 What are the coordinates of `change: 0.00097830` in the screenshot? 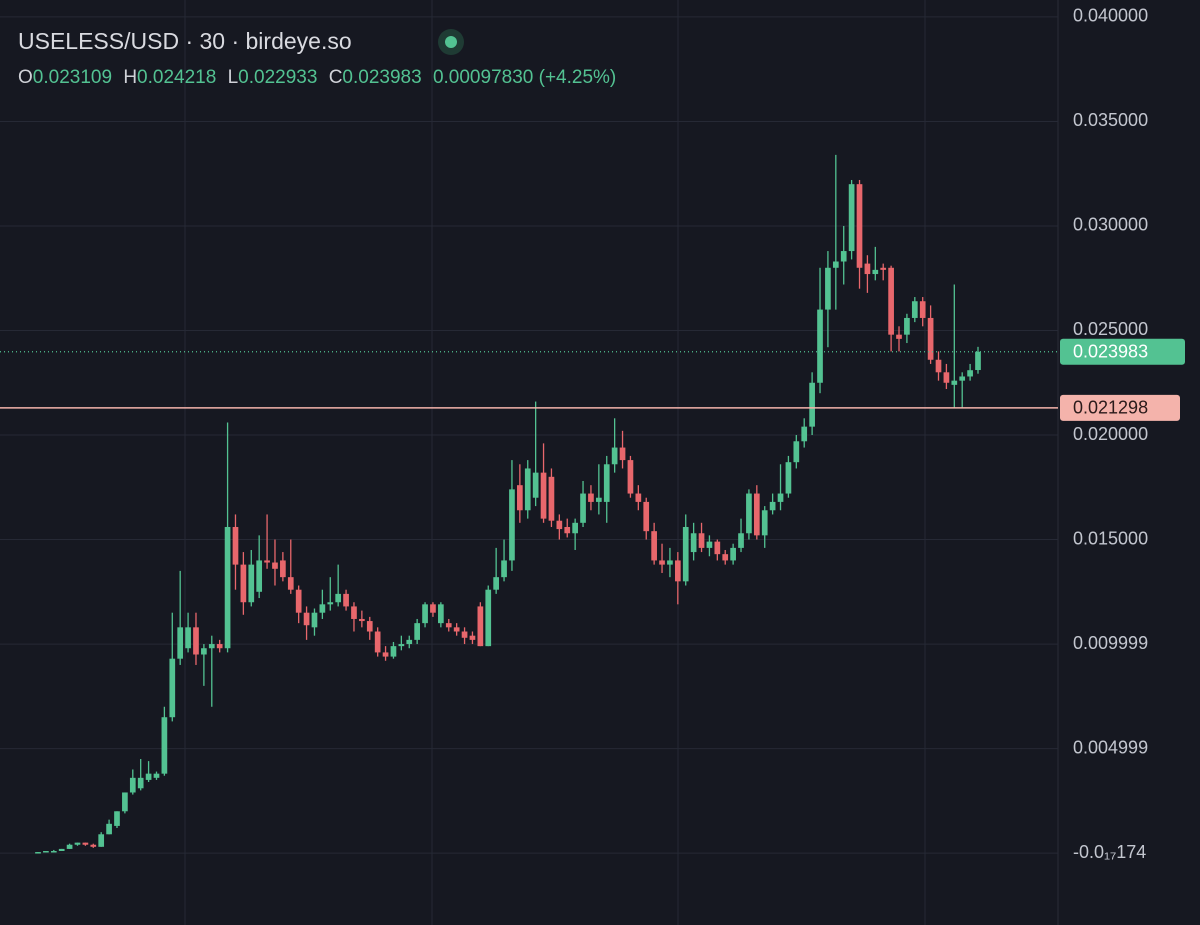 It's located at (483, 77).